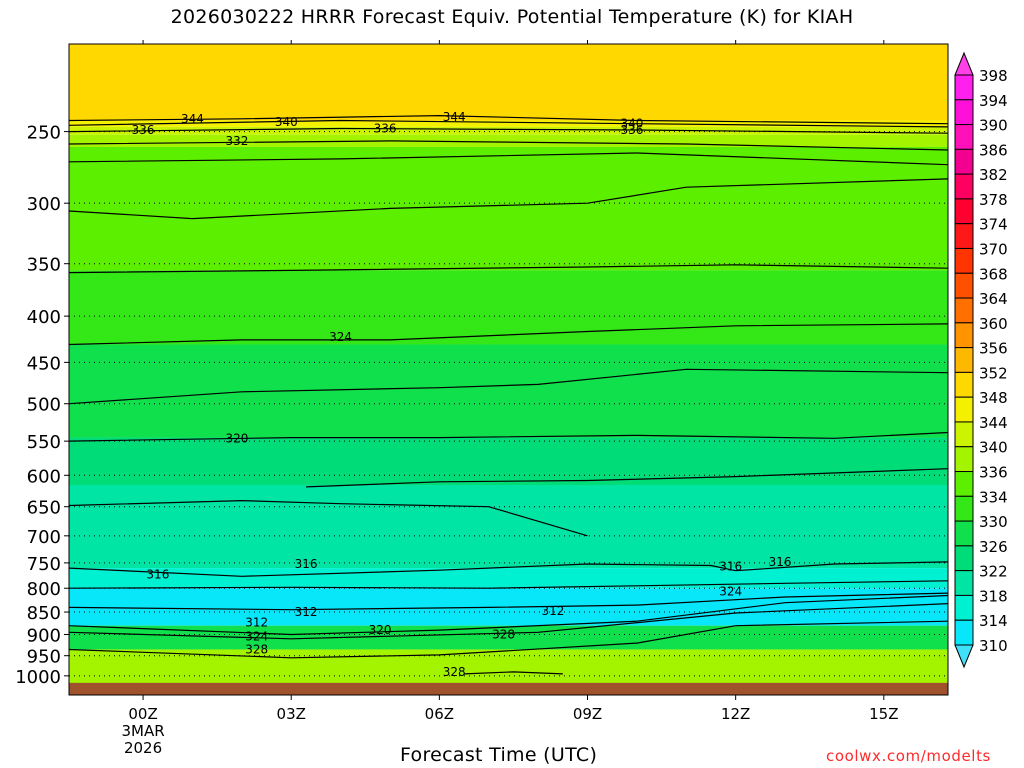 Image resolution: width=1024 pixels, height=768 pixels. I want to click on y-tick-label: 450, so click(44, 363).